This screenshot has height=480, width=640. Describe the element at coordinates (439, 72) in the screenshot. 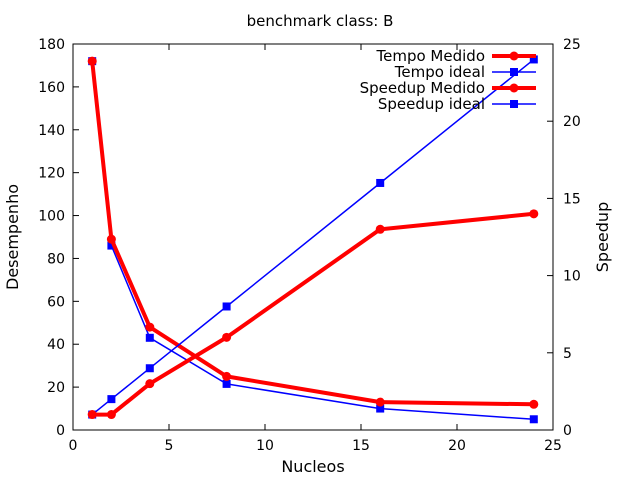

I see `legend-label: Tempo ideal` at that location.